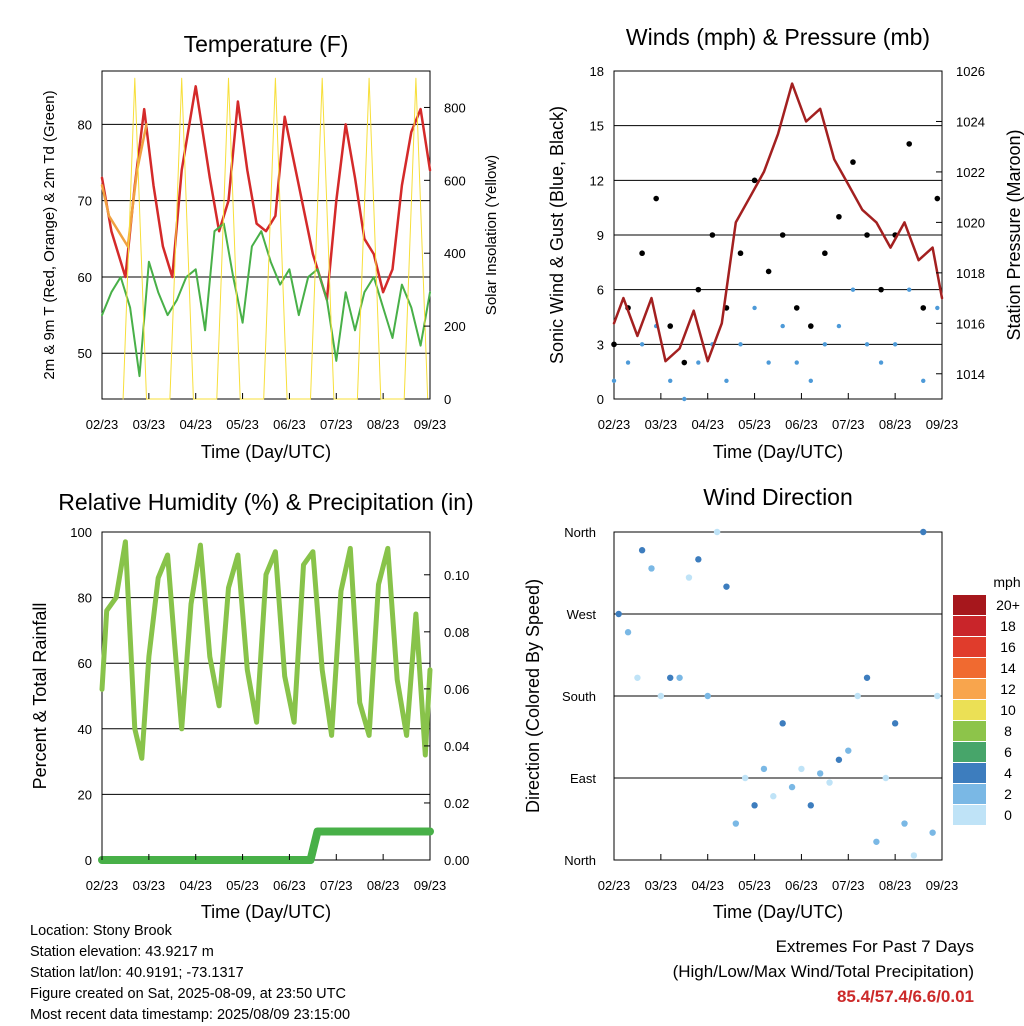  What do you see at coordinates (1008, 794) in the screenshot?
I see `legend-label: 2` at bounding box center [1008, 794].